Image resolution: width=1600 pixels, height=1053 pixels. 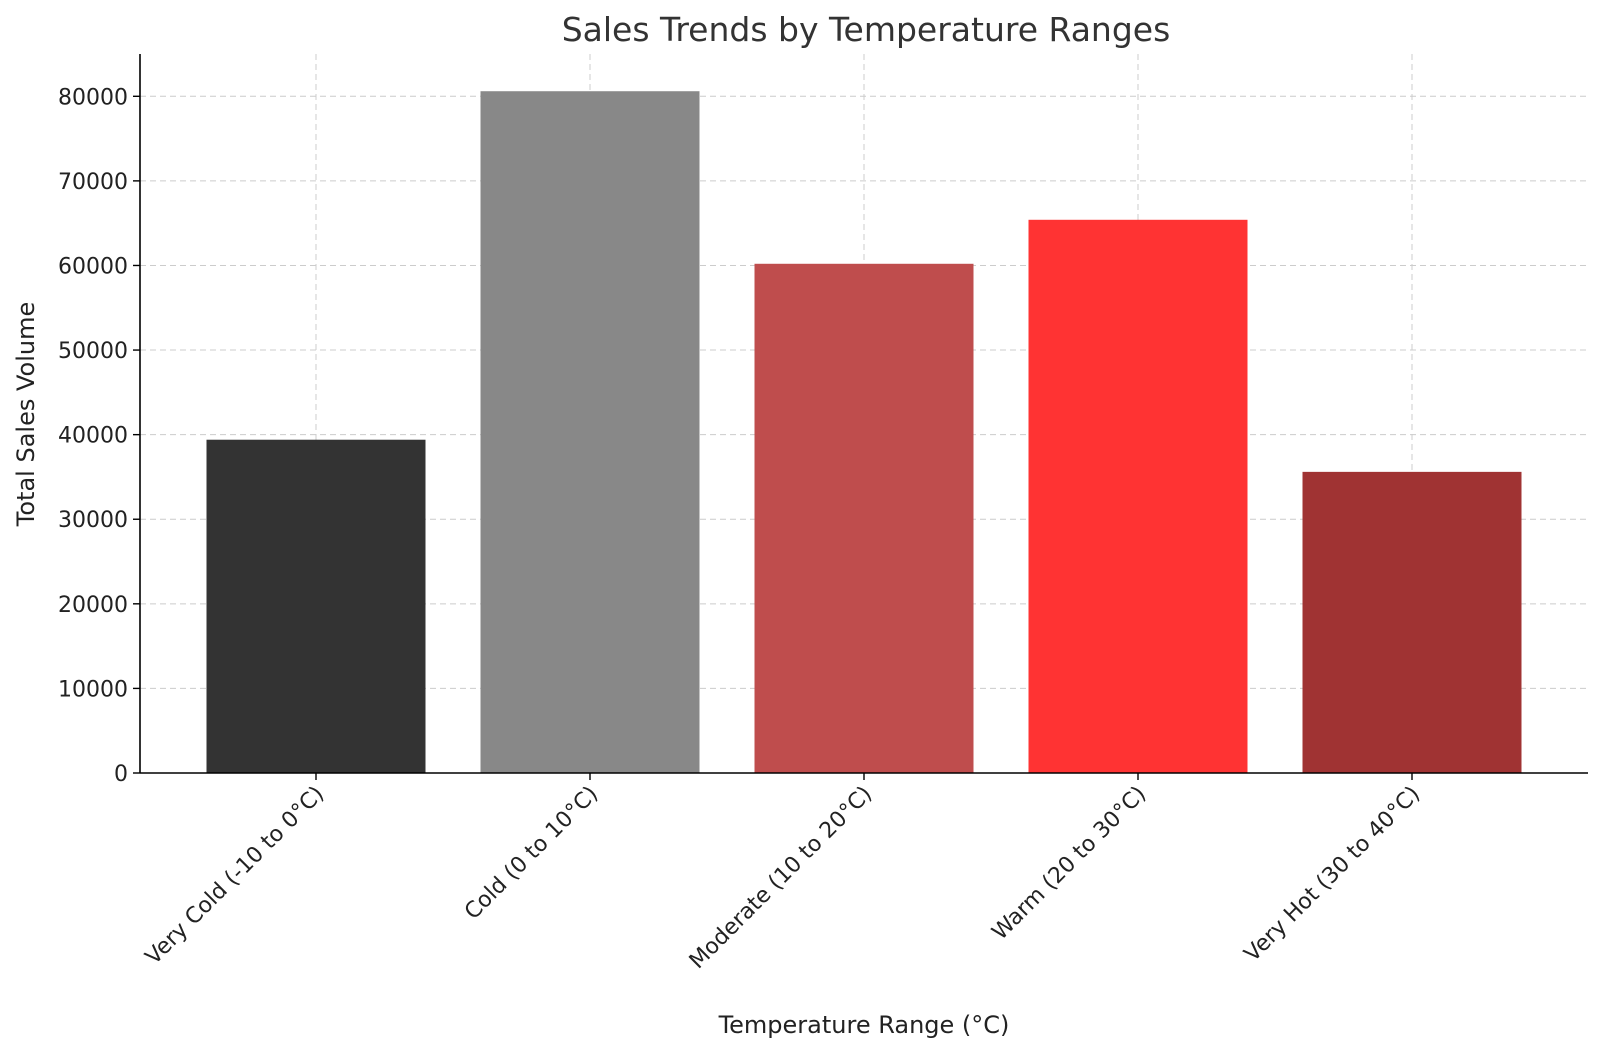 What do you see at coordinates (93, 689) in the screenshot?
I see `y-tick-label: 10000` at bounding box center [93, 689].